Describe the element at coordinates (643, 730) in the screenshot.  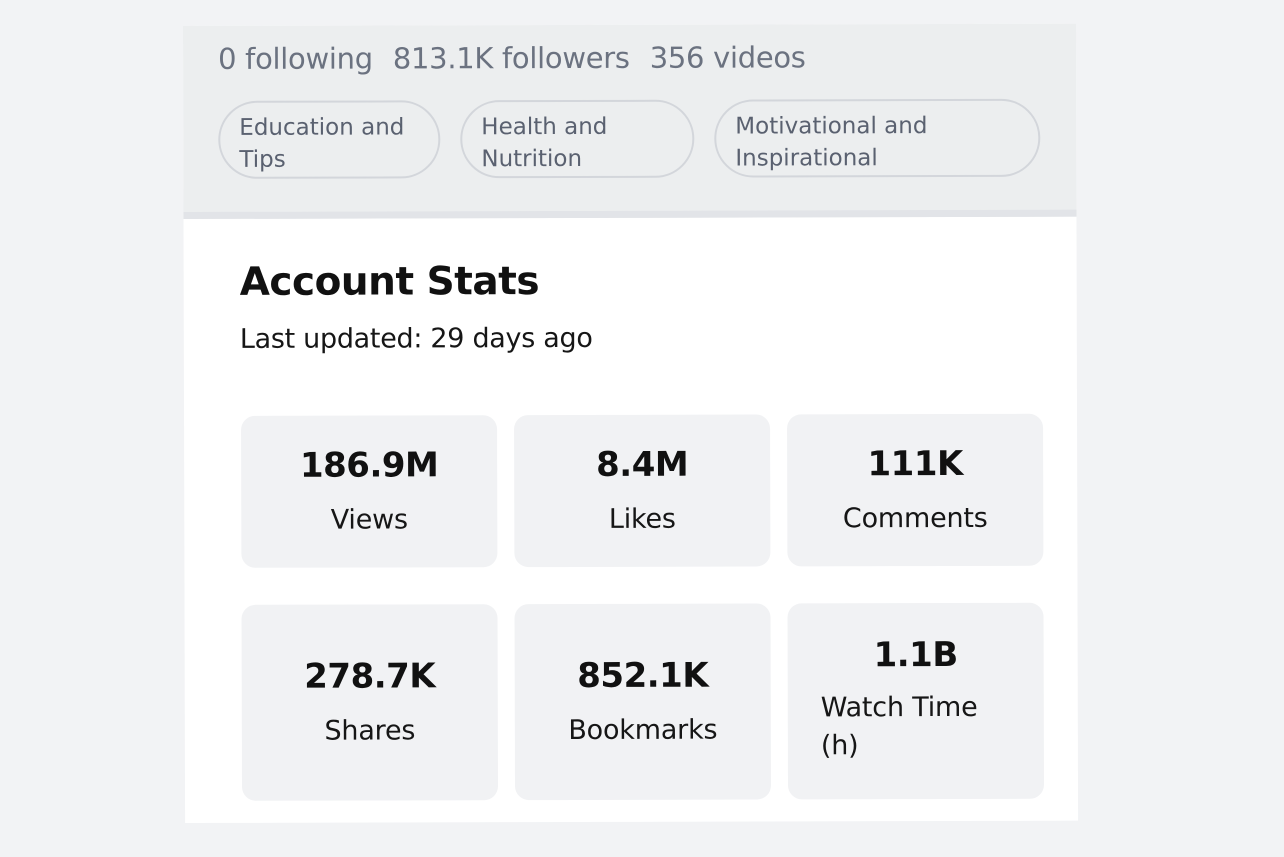
I see `stat-label: Bookmarks` at that location.